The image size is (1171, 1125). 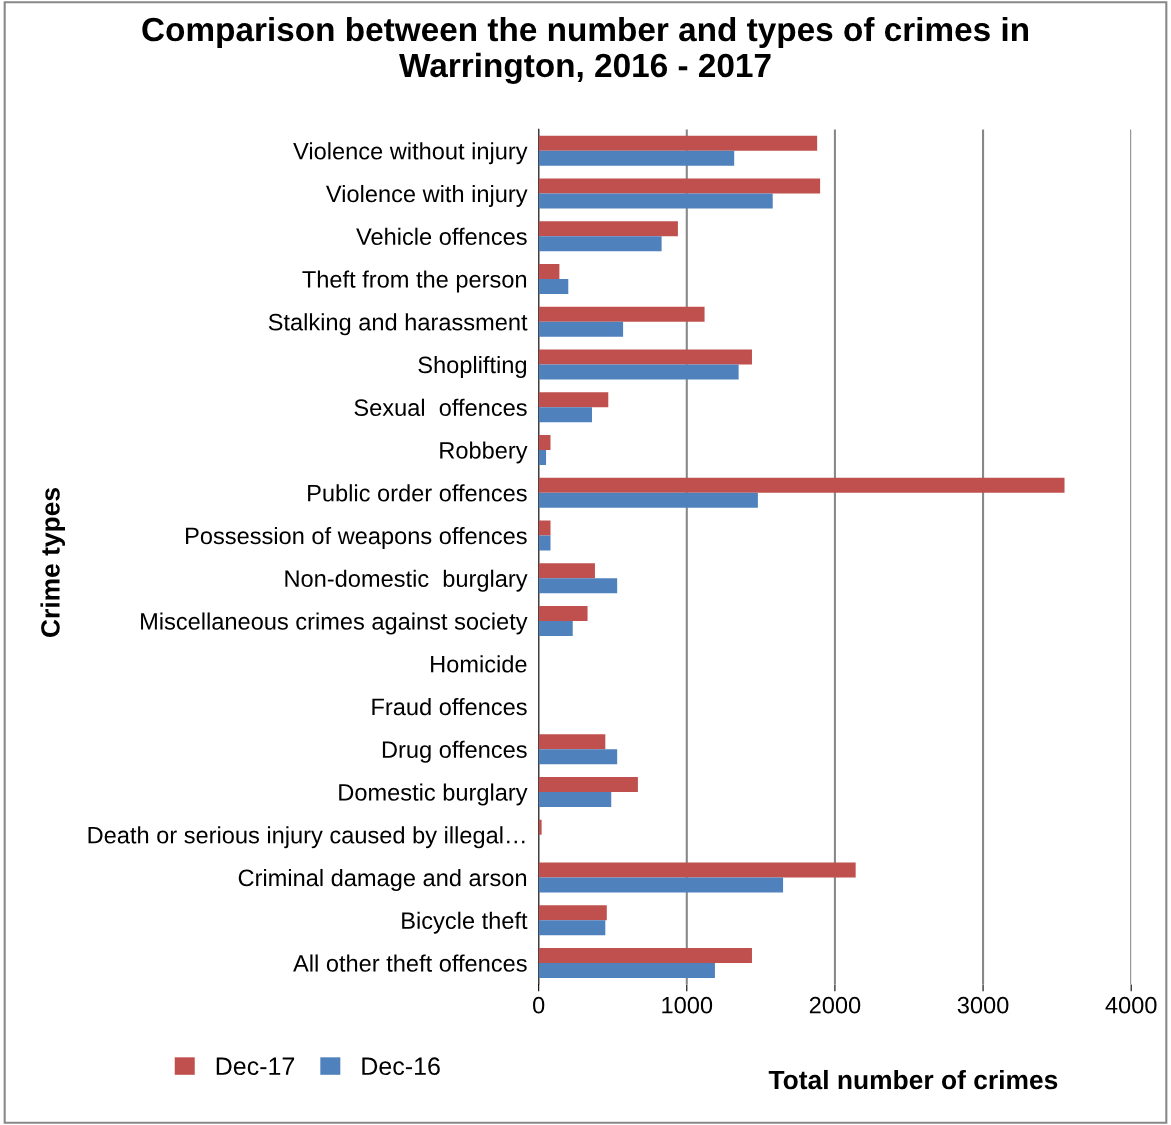 What do you see at coordinates (479, 664) in the screenshot?
I see `y-tick-label: Homicide` at bounding box center [479, 664].